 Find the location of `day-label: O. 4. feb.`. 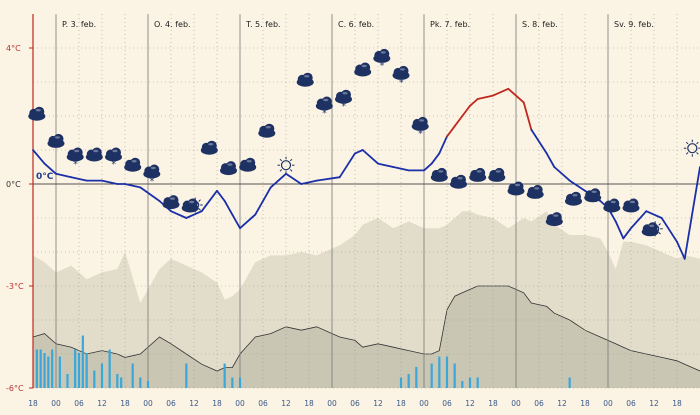

day-label: O. 4. feb. is located at coordinates (172, 24).